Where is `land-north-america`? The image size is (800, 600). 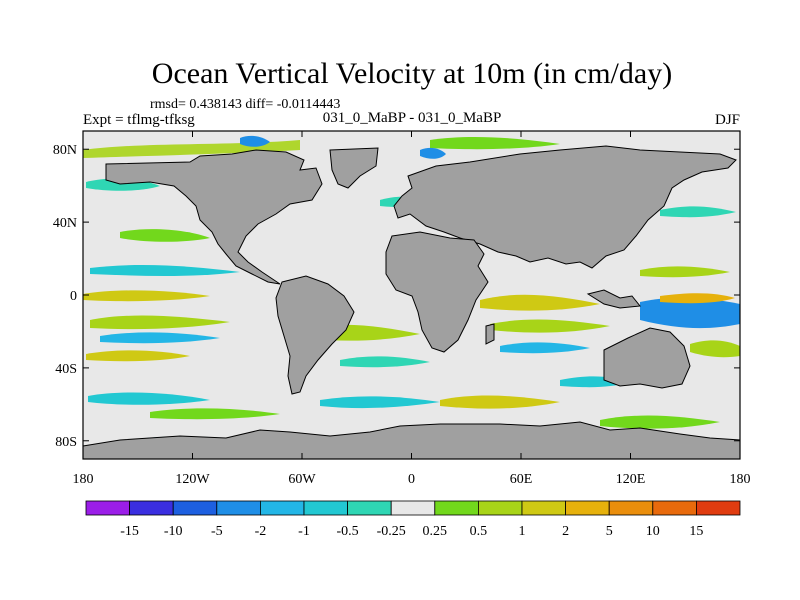
land-north-america is located at coordinates (214, 217).